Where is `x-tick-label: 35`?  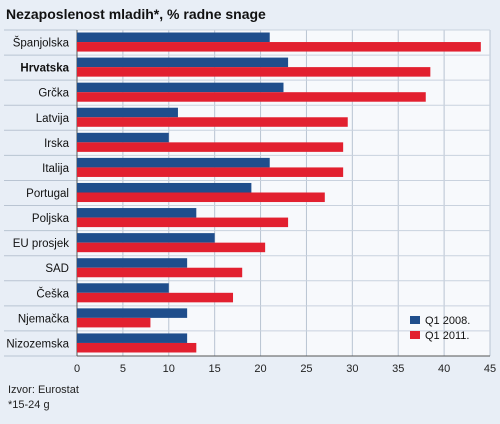 x-tick-label: 35 is located at coordinates (398, 369).